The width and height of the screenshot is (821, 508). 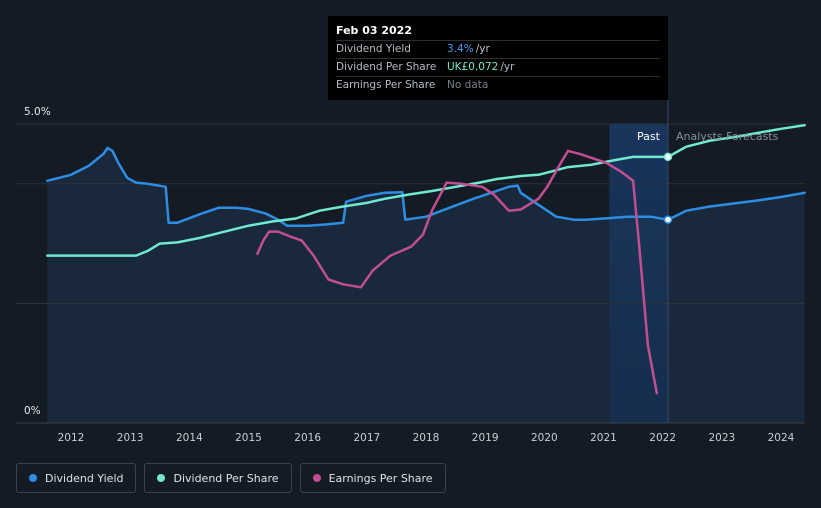 What do you see at coordinates (37, 112) in the screenshot?
I see `y-tick-top: 5.0%` at bounding box center [37, 112].